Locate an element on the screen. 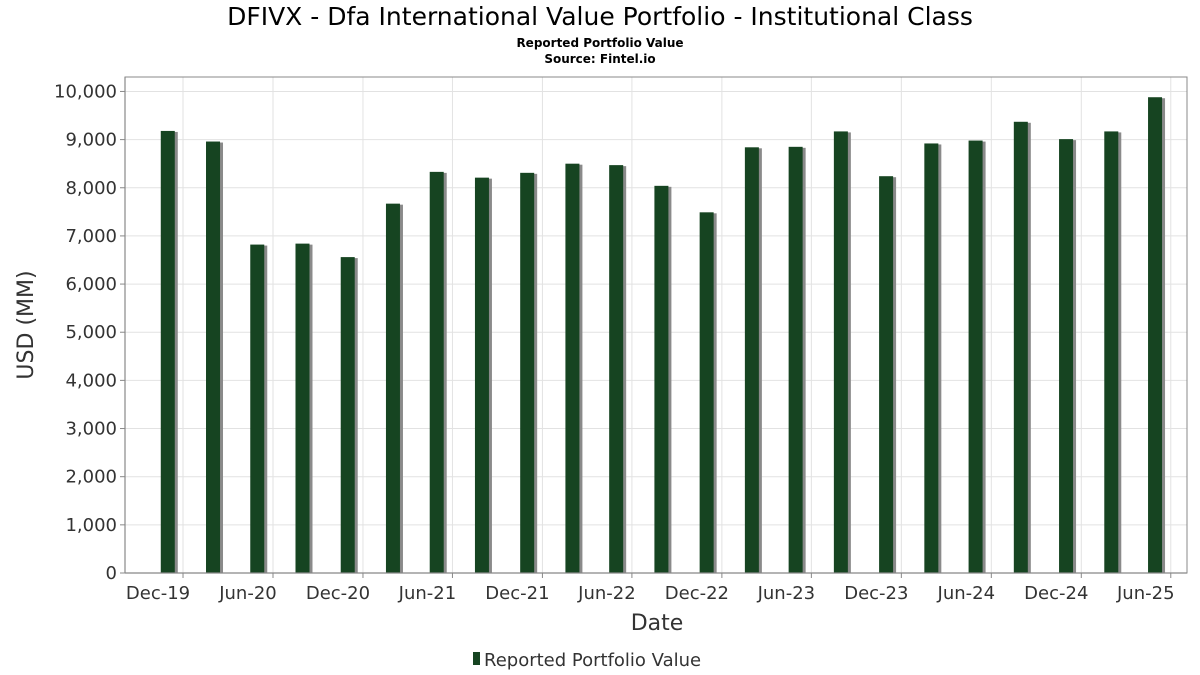  x-axis-title: Date is located at coordinates (657, 623).